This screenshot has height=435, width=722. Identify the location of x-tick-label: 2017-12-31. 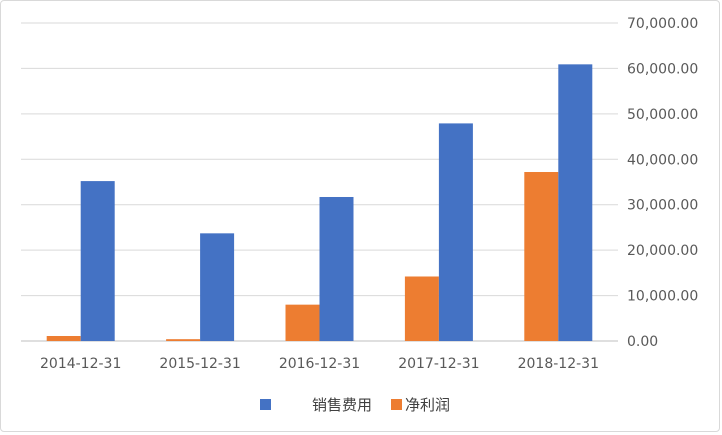
(438, 364).